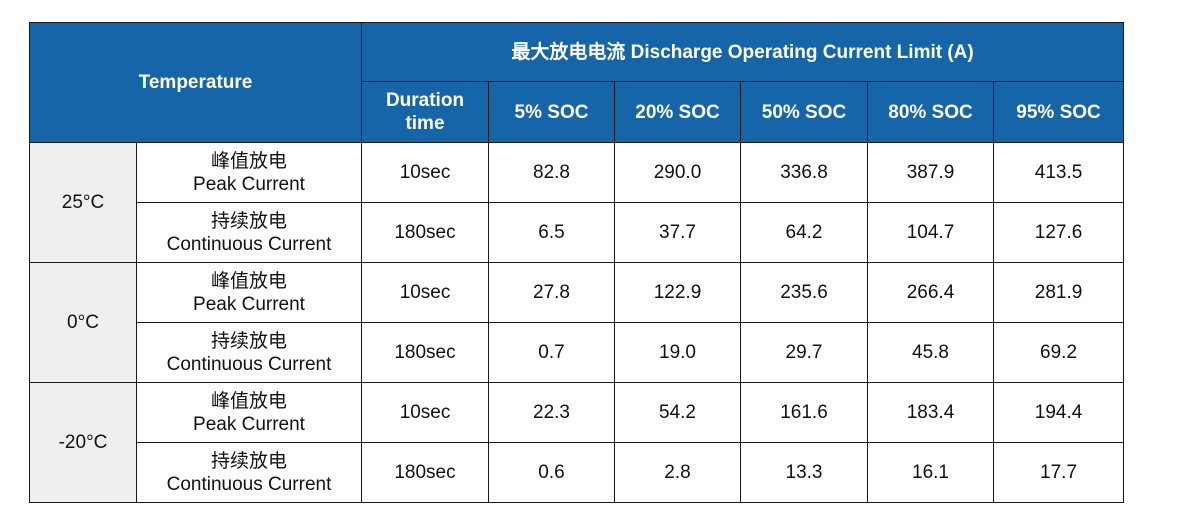 The image size is (1177, 514). I want to click on value-cell: 19.0, so click(677, 352).